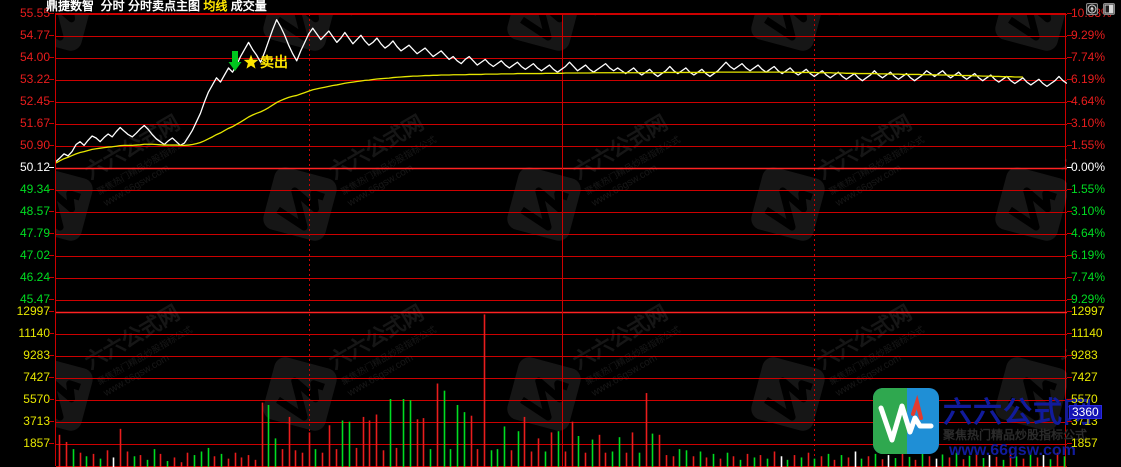 The height and width of the screenshot is (467, 1121). I want to click on percent-axis-label-7: 0.00%, so click(1088, 167).